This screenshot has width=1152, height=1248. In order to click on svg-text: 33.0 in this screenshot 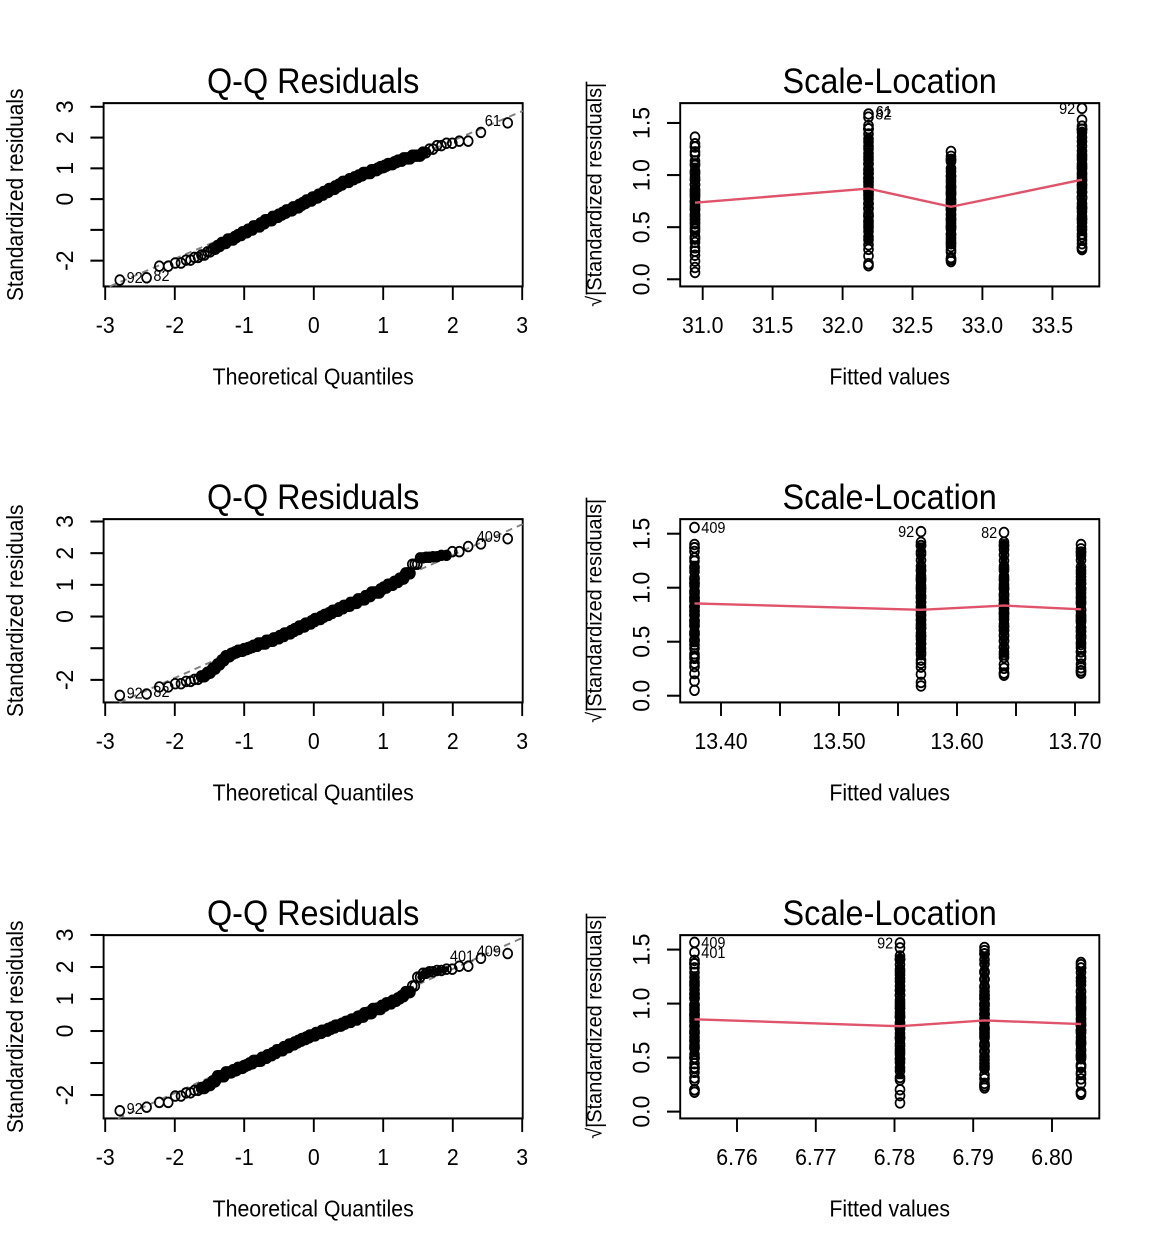, I will do `click(982, 325)`.